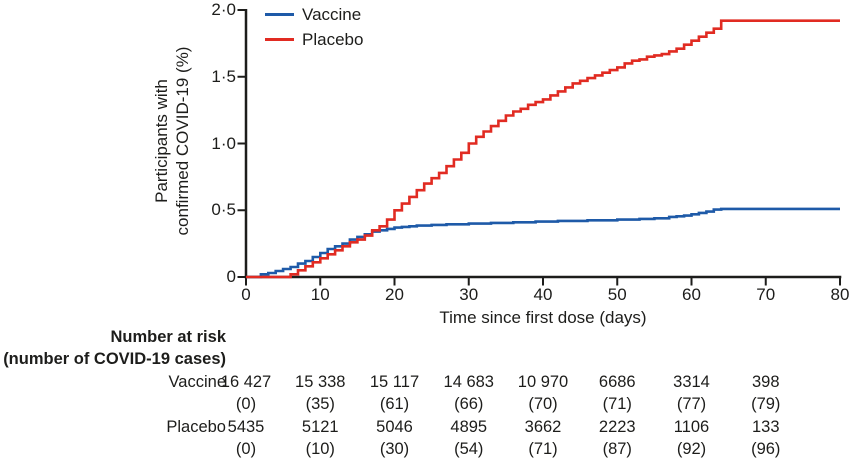  What do you see at coordinates (223, 76) in the screenshot?
I see `y-tick-label: 1·5` at bounding box center [223, 76].